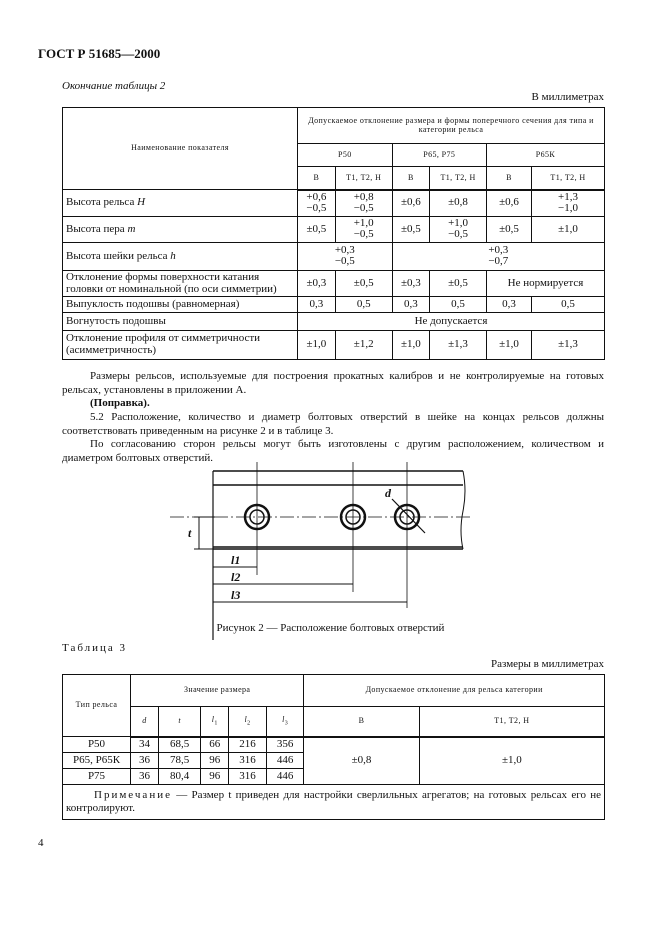 This screenshot has height=936, width=661. What do you see at coordinates (173, 255) in the screenshot?
I see `indicator-symbol: h` at bounding box center [173, 255].